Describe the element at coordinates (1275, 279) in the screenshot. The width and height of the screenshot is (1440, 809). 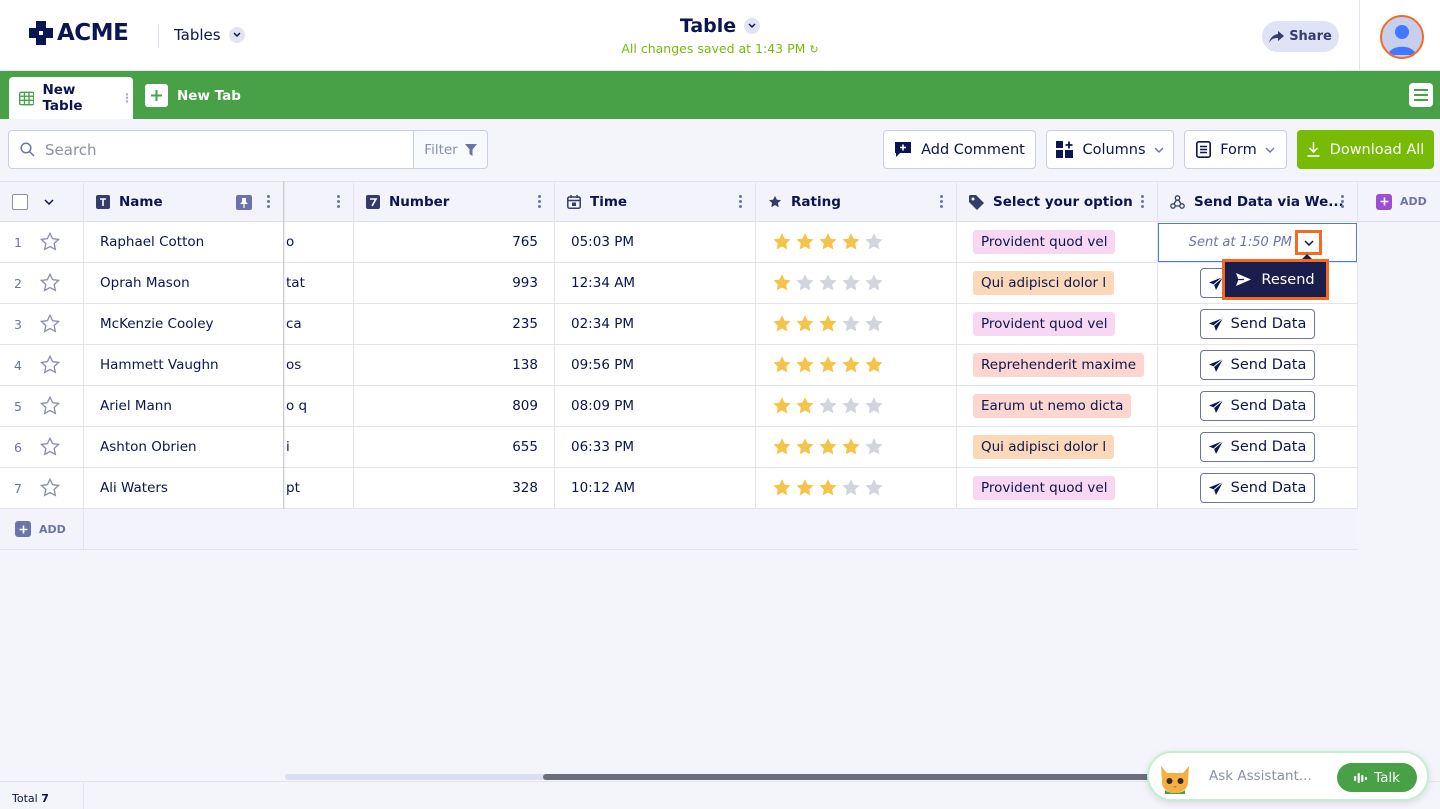
I see `resend-button: Resend` at that location.